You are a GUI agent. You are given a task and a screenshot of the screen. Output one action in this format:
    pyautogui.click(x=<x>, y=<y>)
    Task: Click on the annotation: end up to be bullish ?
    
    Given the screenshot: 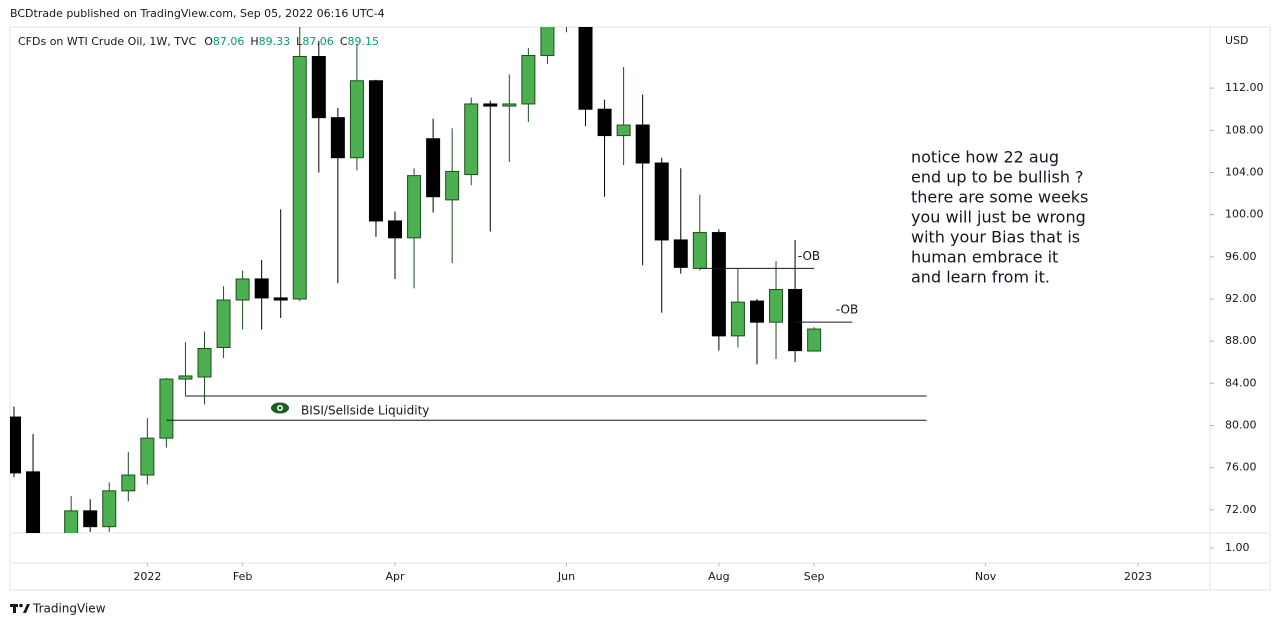 What is the action you would take?
    pyautogui.click(x=997, y=177)
    